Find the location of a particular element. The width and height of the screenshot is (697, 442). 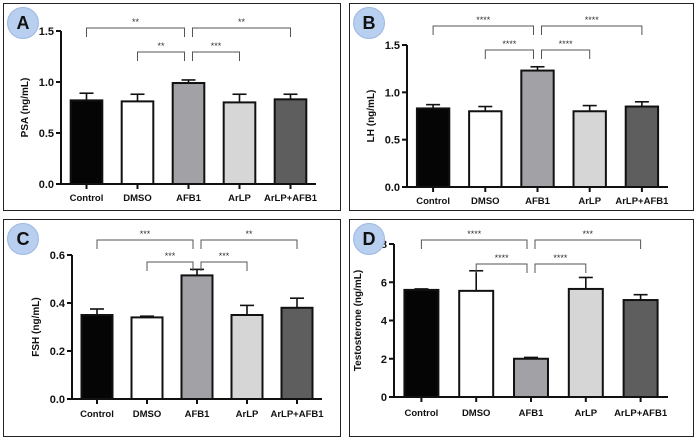

y-axis-label: LH (ng/mL) is located at coordinates (371, 116).